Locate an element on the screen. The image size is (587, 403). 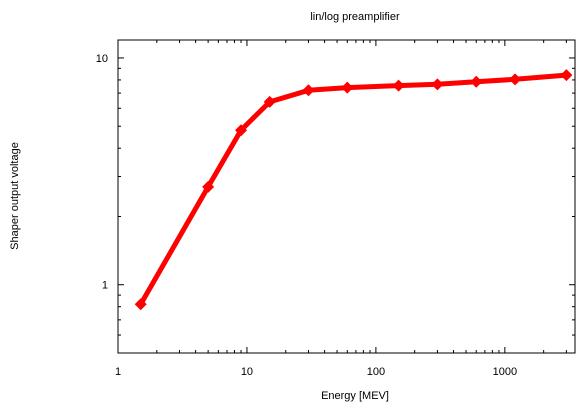
x-tick-label: 1000 is located at coordinates (505, 372).